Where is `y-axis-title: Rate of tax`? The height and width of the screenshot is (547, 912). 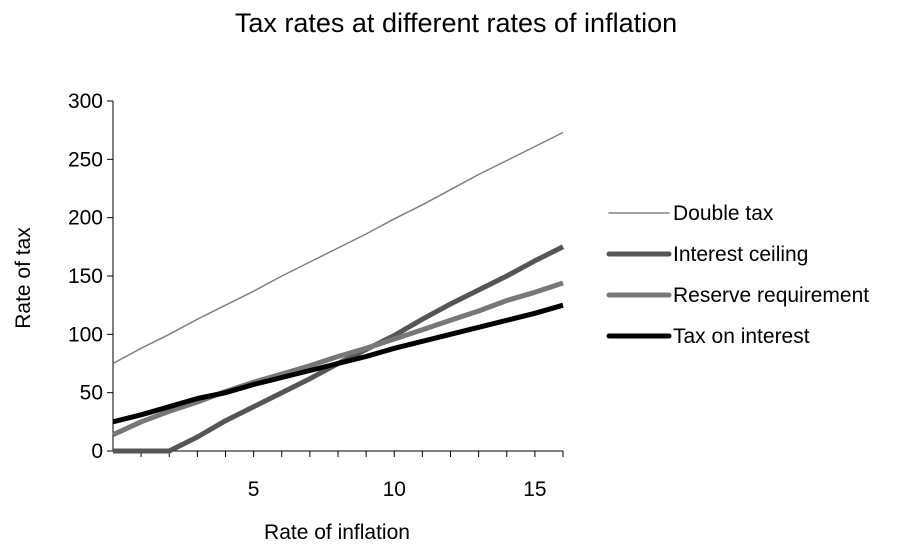
y-axis-title: Rate of tax is located at coordinates (23, 278).